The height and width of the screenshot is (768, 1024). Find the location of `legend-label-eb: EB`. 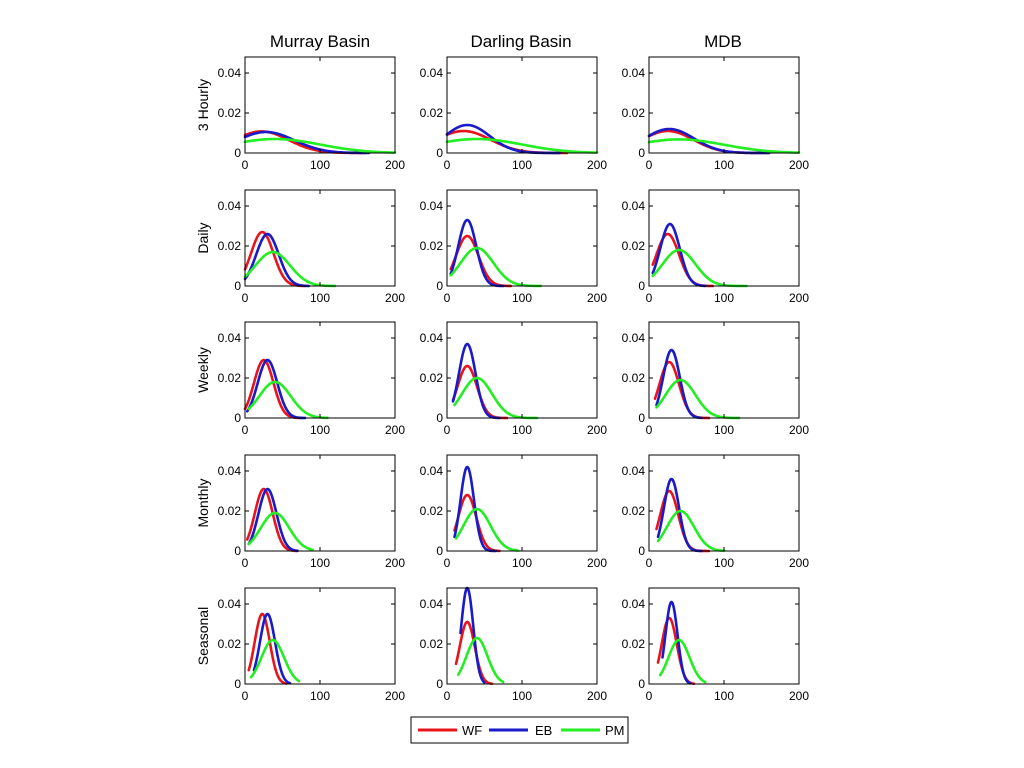

legend-label-eb: EB is located at coordinates (543, 730).